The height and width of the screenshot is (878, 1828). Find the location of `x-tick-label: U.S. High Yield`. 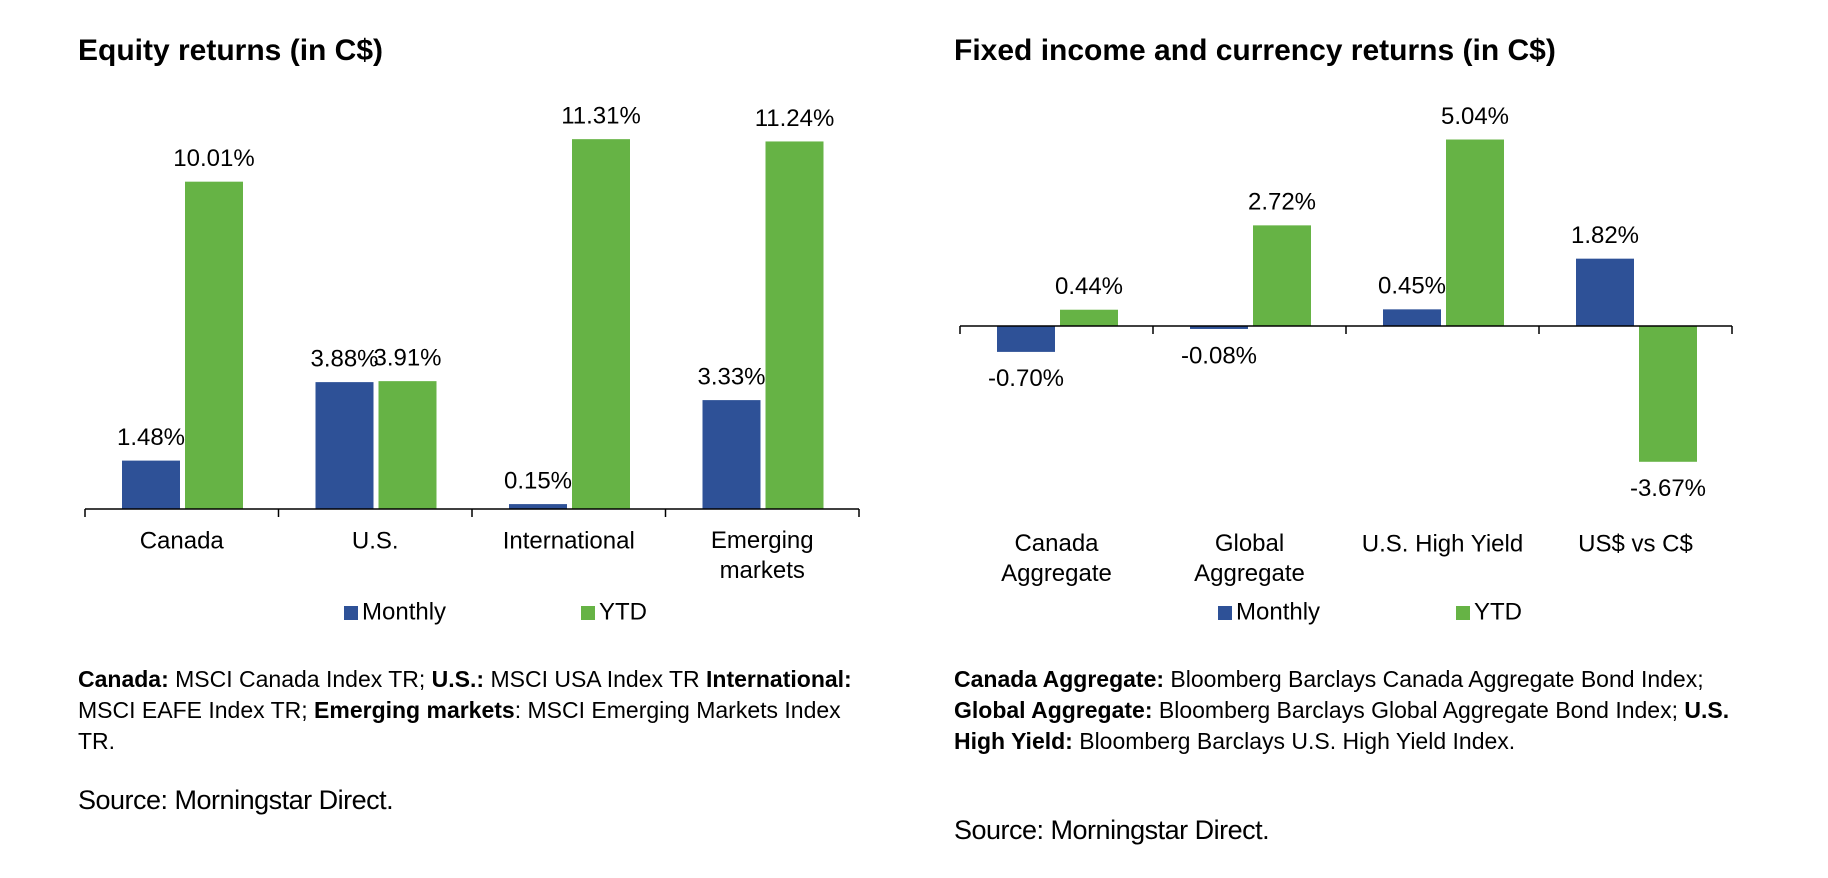

x-tick-label: U.S. High Yield is located at coordinates (1442, 543).